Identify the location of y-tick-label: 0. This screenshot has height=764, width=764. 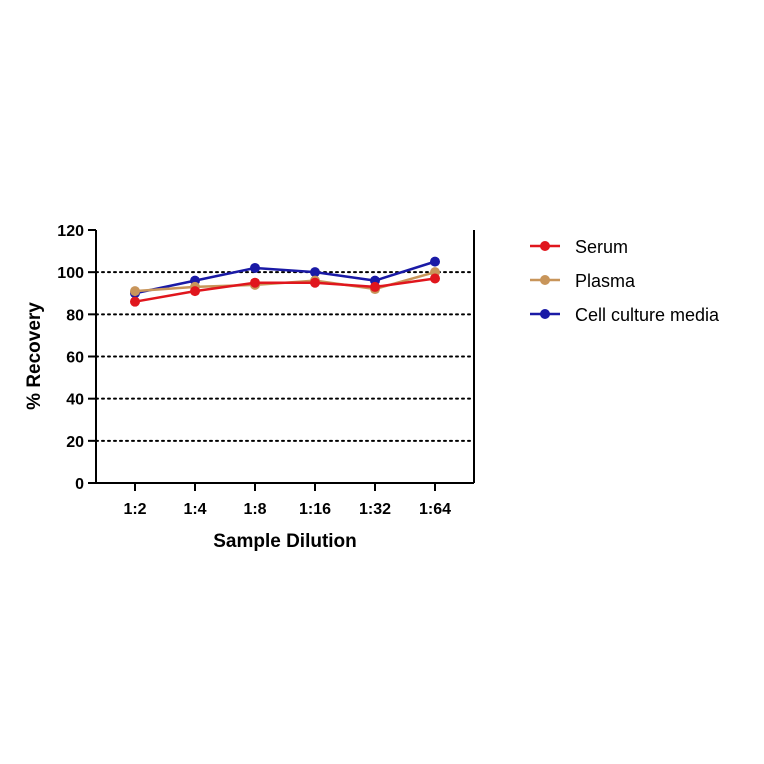
(79, 484).